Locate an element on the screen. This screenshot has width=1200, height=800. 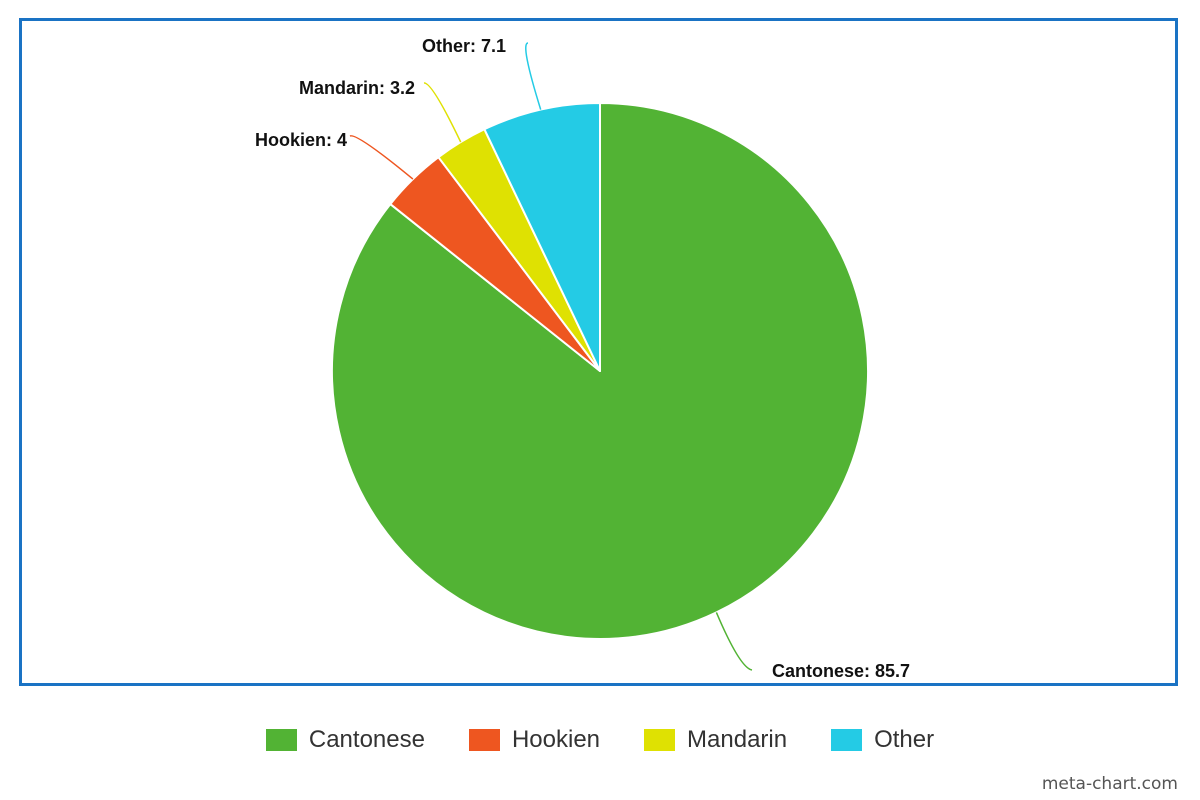
legend-item-other: Other is located at coordinates (882, 740).